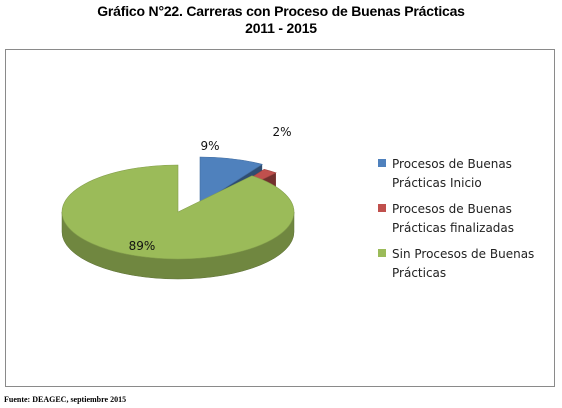 The image size is (562, 408). I want to click on legend-label-finalizadas-line1: Procesos de Buenas, so click(452, 209).